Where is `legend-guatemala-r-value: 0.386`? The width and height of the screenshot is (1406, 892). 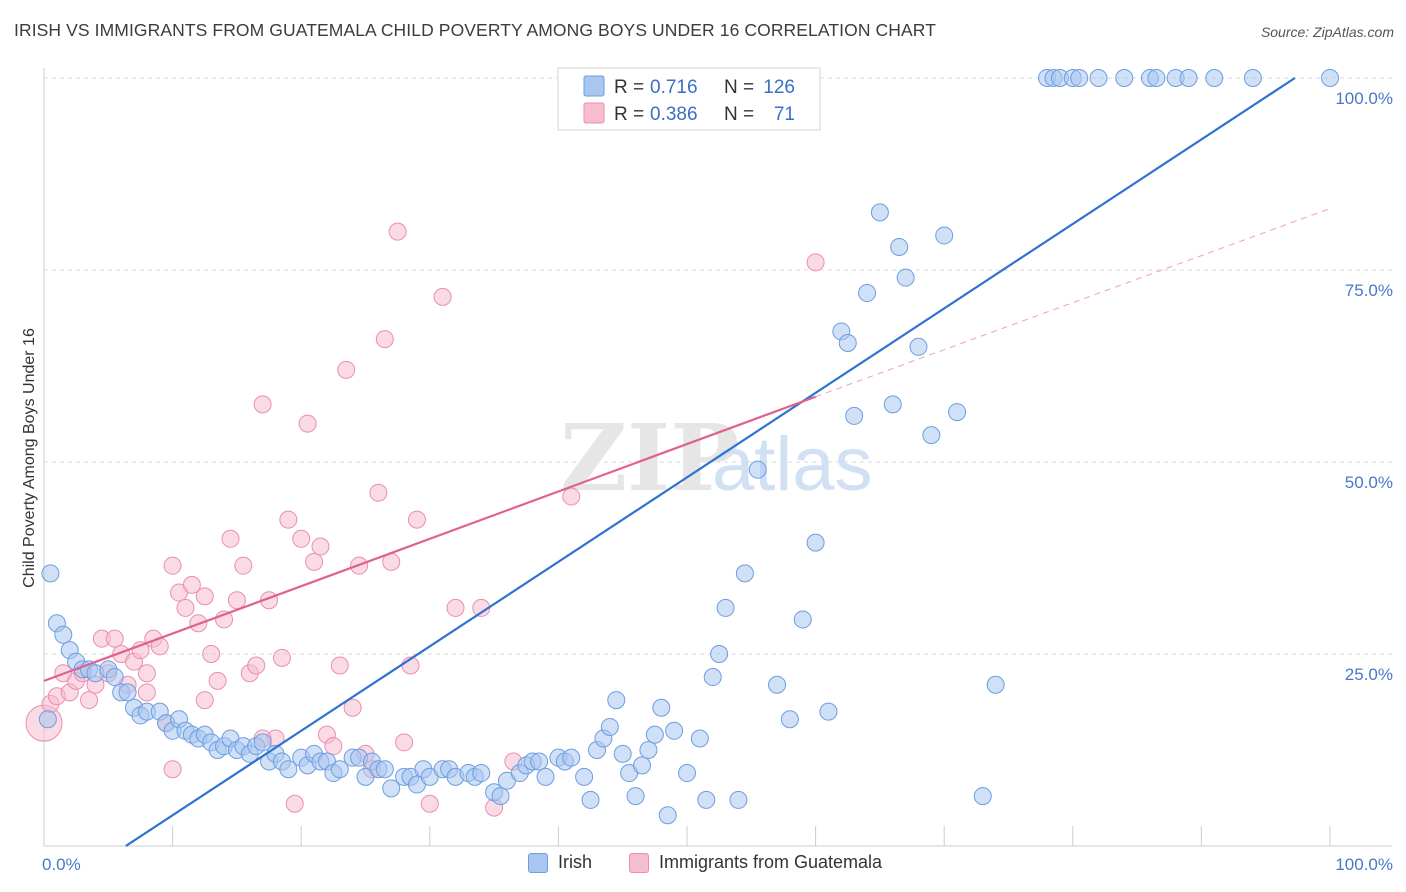
legend-guatemala-r-value: 0.386 is located at coordinates (674, 114).